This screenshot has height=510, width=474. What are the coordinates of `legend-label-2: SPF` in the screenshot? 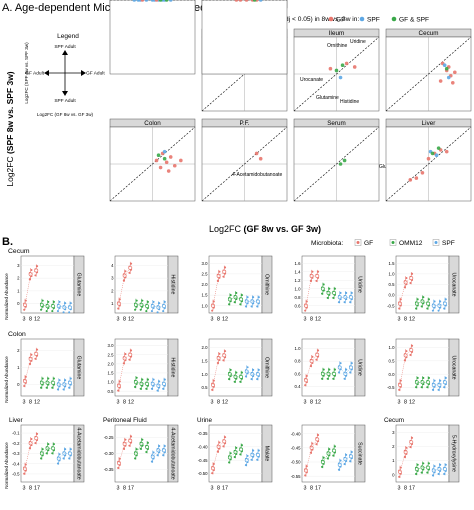 It's located at (448, 243).